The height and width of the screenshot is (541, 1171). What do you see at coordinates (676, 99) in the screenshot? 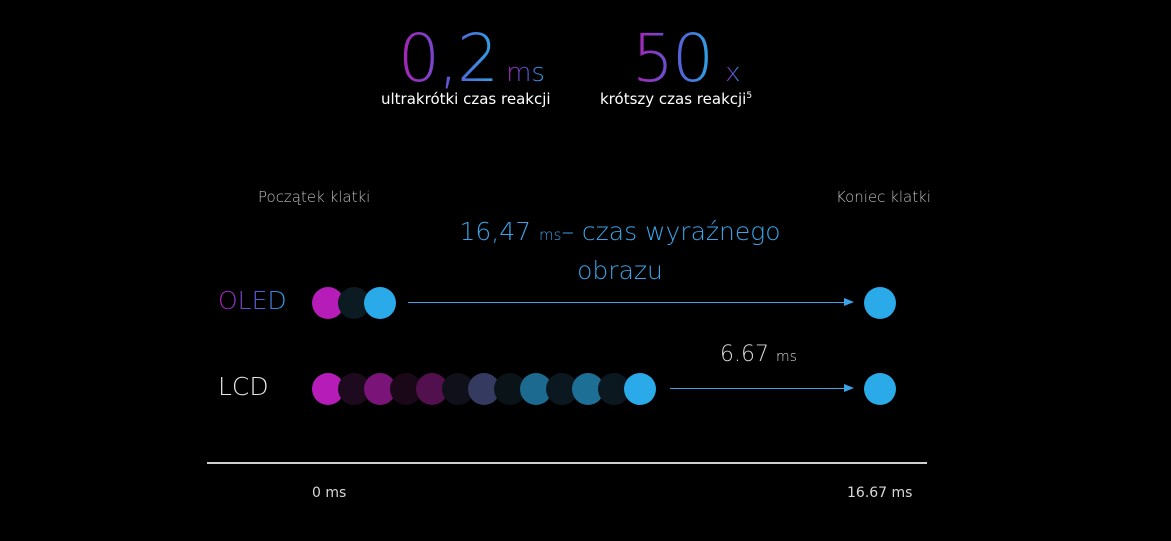
I see `stat-faster-label: krótszy czas reakcji5` at bounding box center [676, 99].